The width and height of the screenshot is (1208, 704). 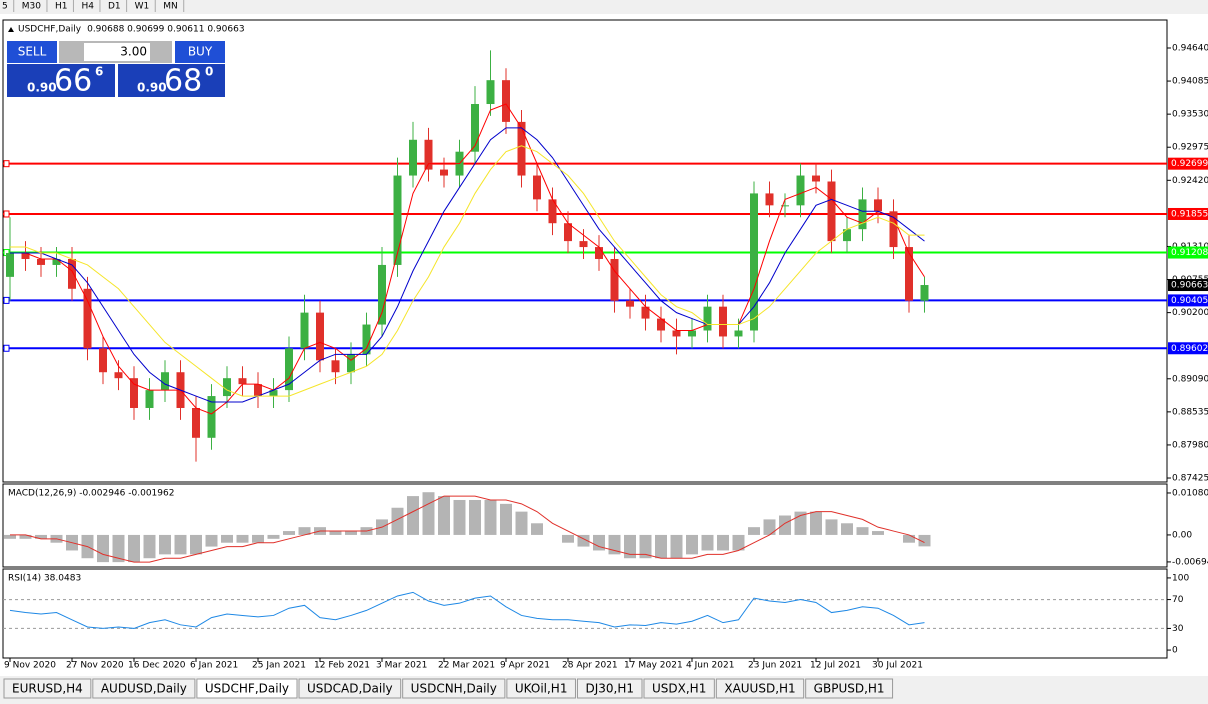 I want to click on tab-label: AUDUSD,Daily, so click(x=144, y=689).